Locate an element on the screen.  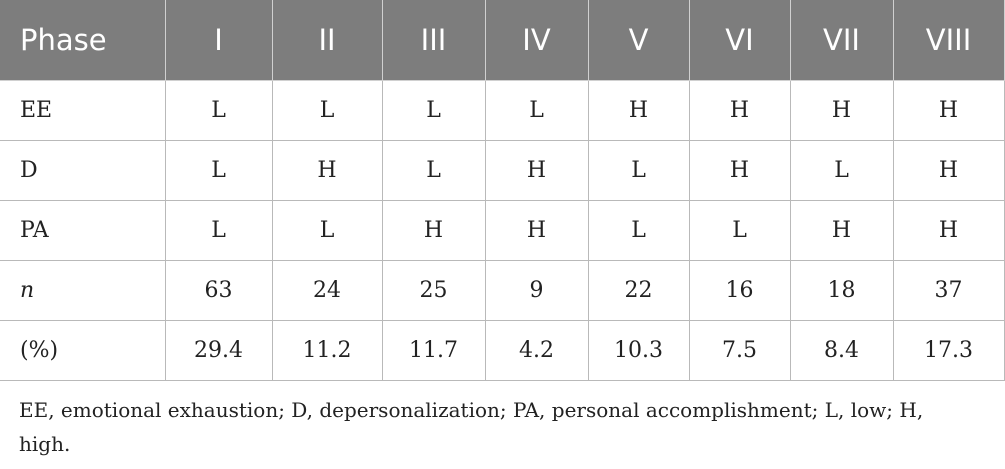
table-cell: 25 is located at coordinates (433, 290).